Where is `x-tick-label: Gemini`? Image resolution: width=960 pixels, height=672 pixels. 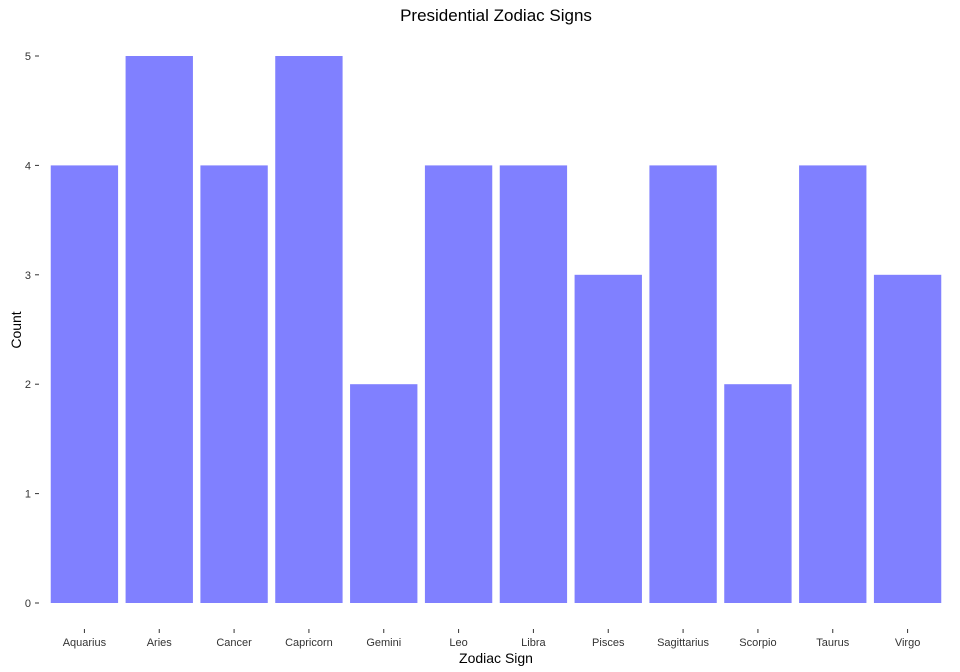
x-tick-label: Gemini is located at coordinates (383, 643).